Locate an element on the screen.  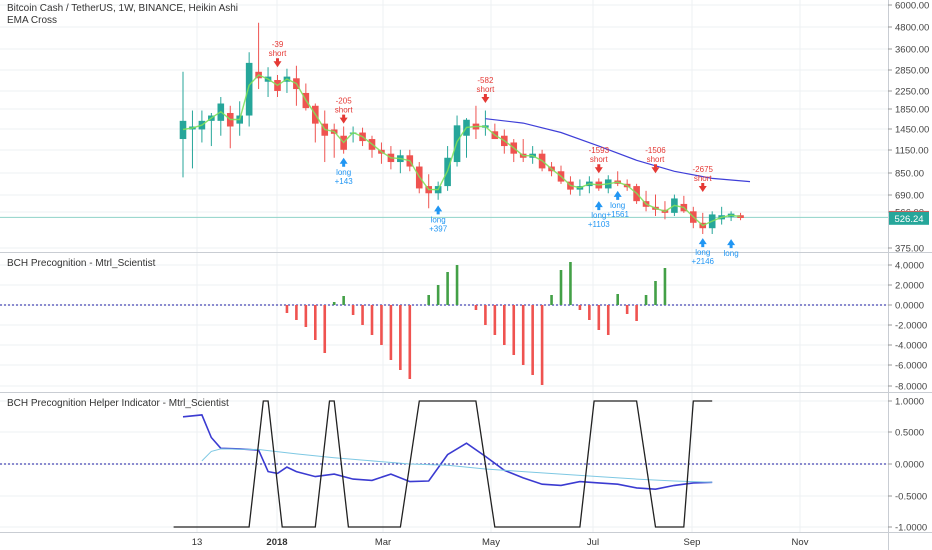
y-tick-label: 375.00 is located at coordinates (909, 249).